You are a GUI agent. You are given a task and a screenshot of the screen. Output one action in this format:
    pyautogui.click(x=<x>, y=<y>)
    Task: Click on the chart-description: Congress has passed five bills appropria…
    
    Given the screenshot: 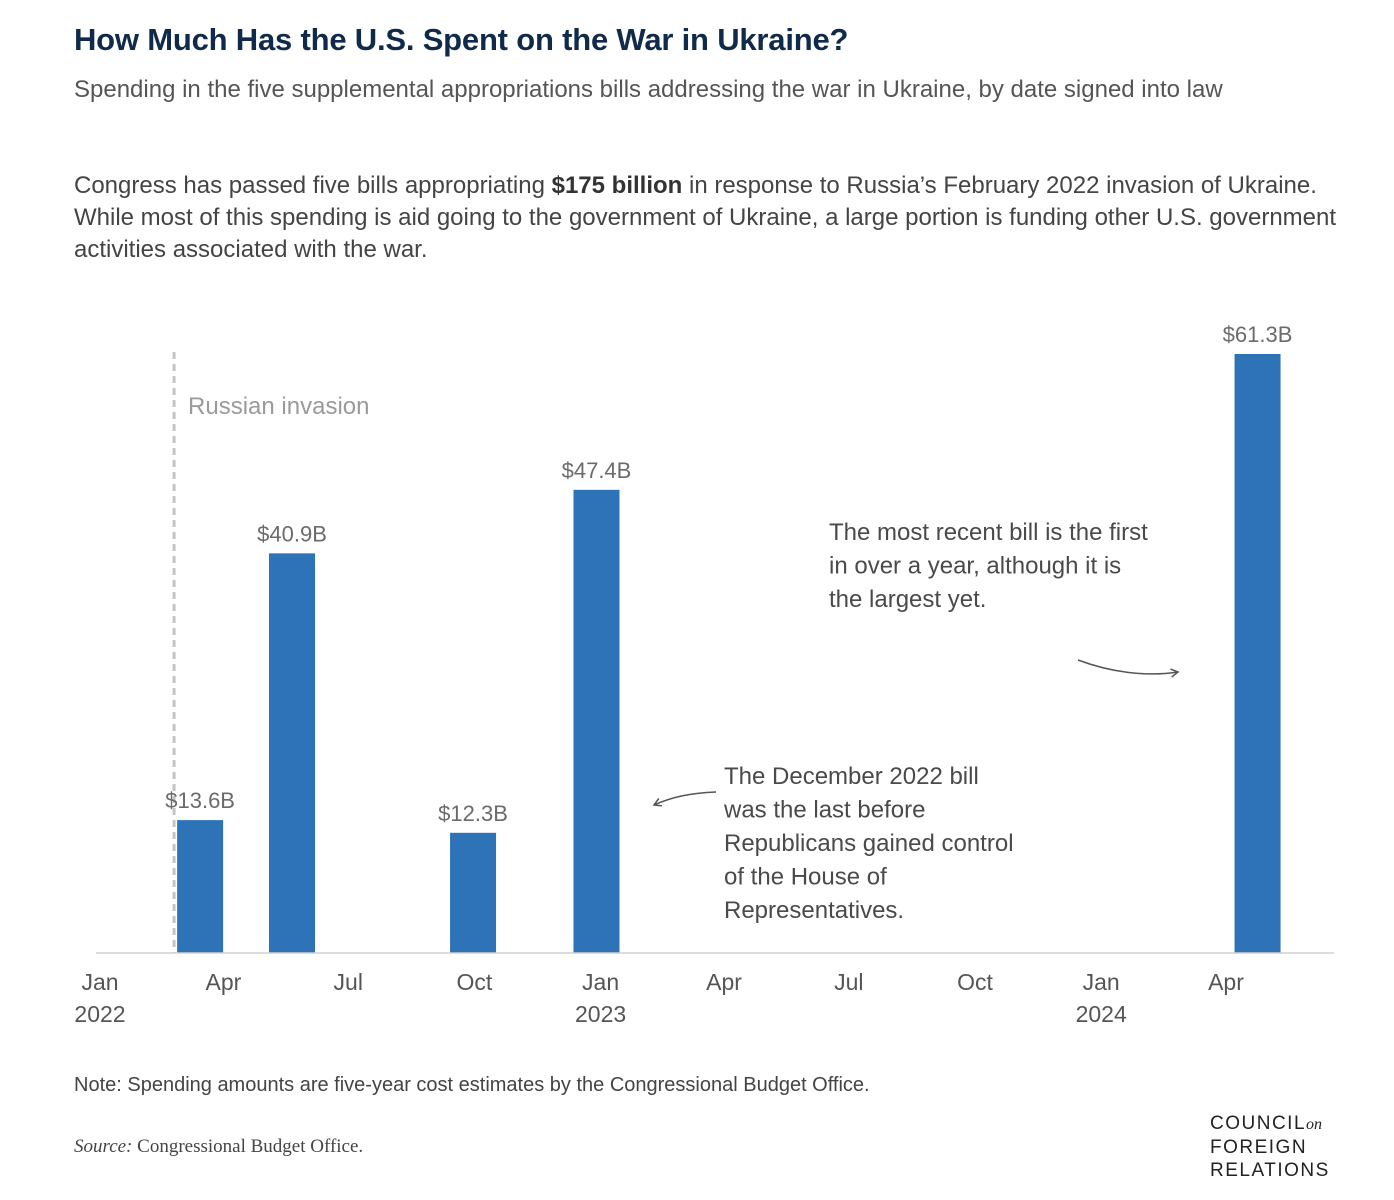 What is the action you would take?
    pyautogui.click(x=709, y=218)
    